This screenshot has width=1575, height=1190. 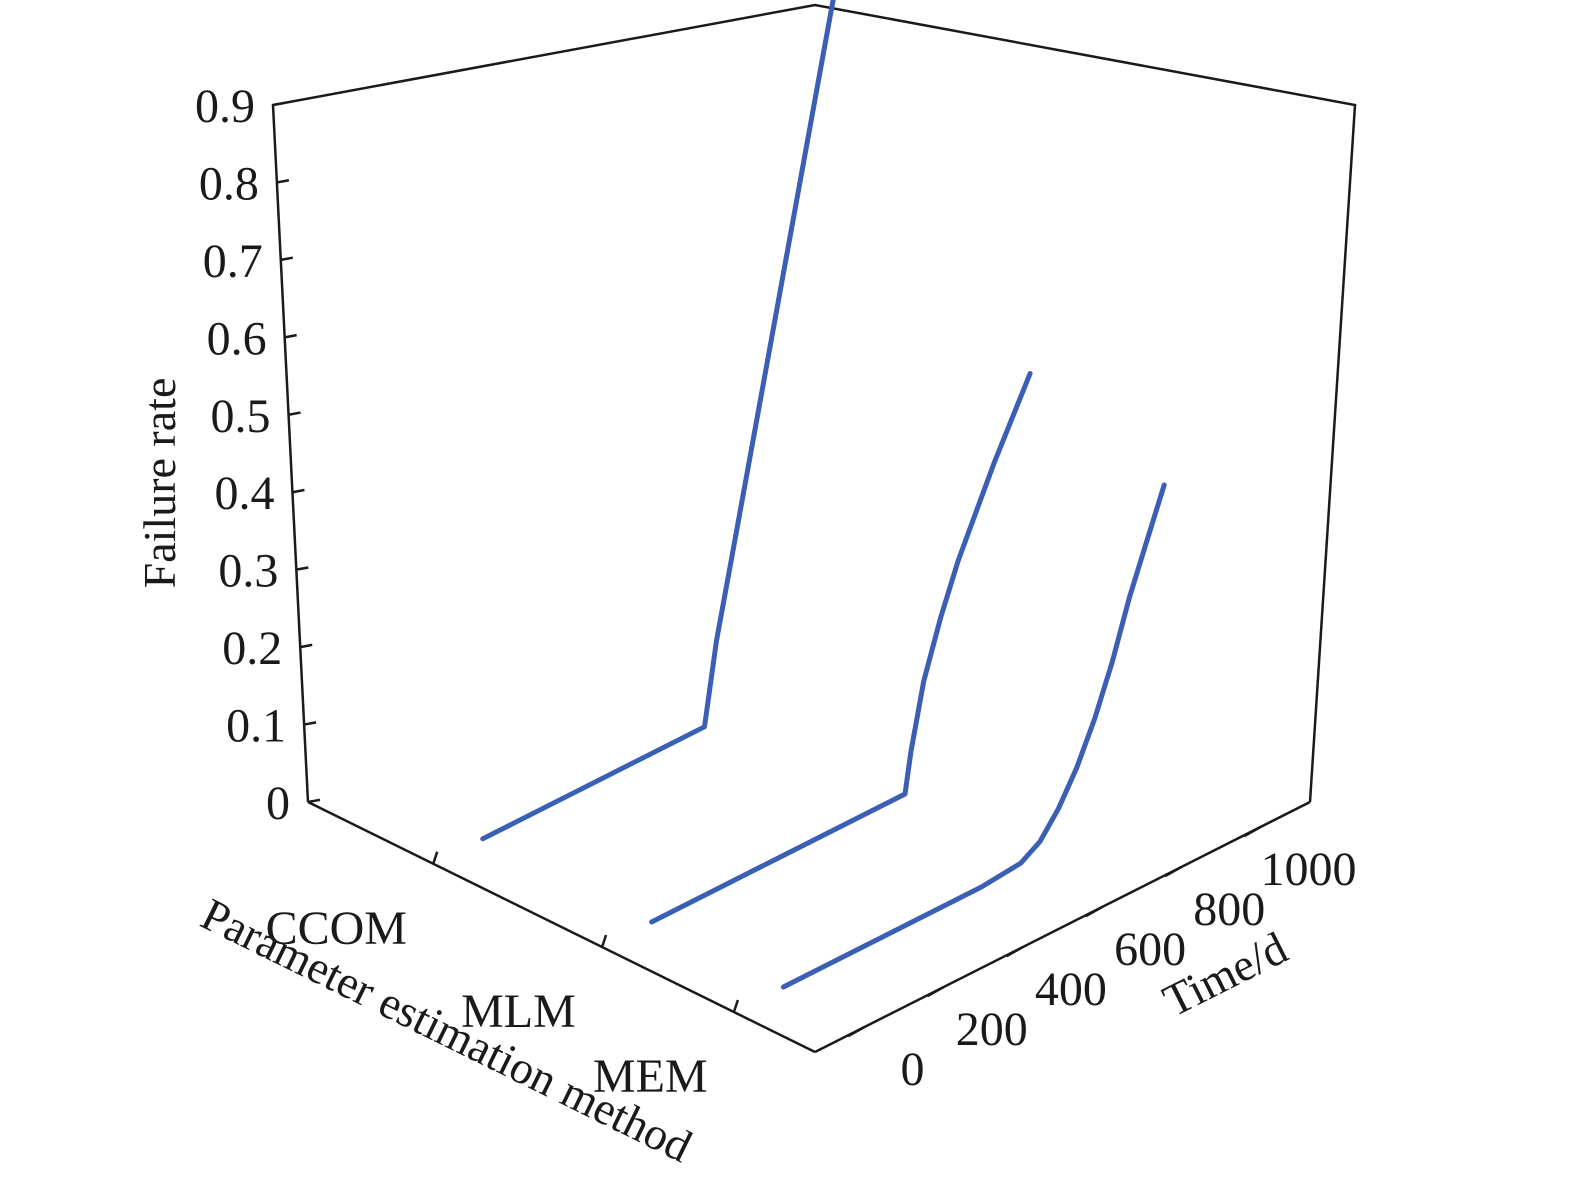 I want to click on time-tick-label-1: 200, so click(x=992, y=1029).